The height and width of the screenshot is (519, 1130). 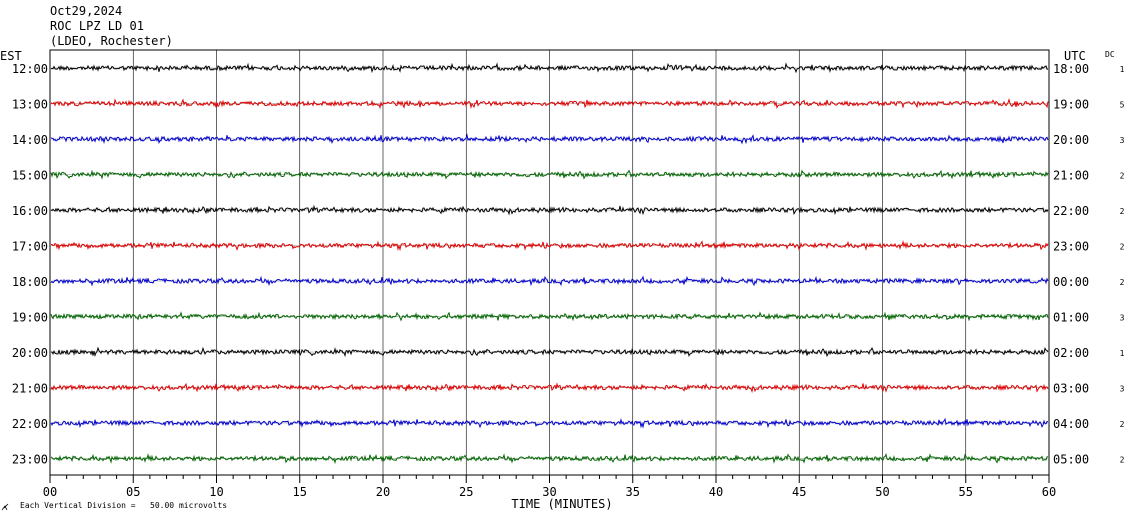 What do you see at coordinates (1110, 54) in the screenshot?
I see `dc-axis-label: DC` at bounding box center [1110, 54].